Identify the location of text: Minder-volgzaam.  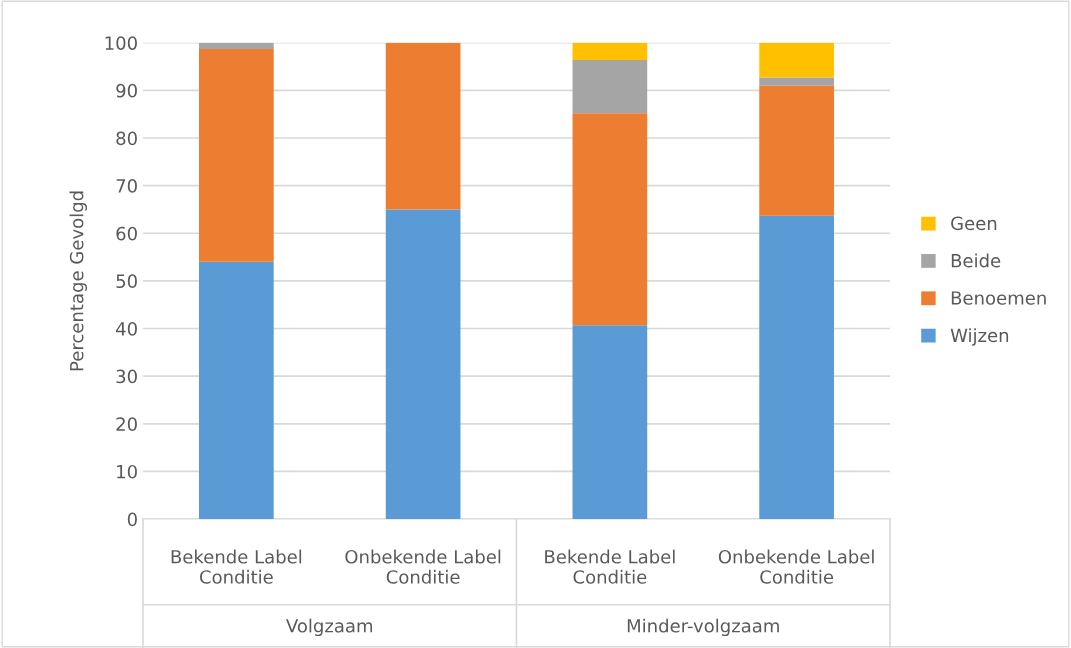
(703, 627).